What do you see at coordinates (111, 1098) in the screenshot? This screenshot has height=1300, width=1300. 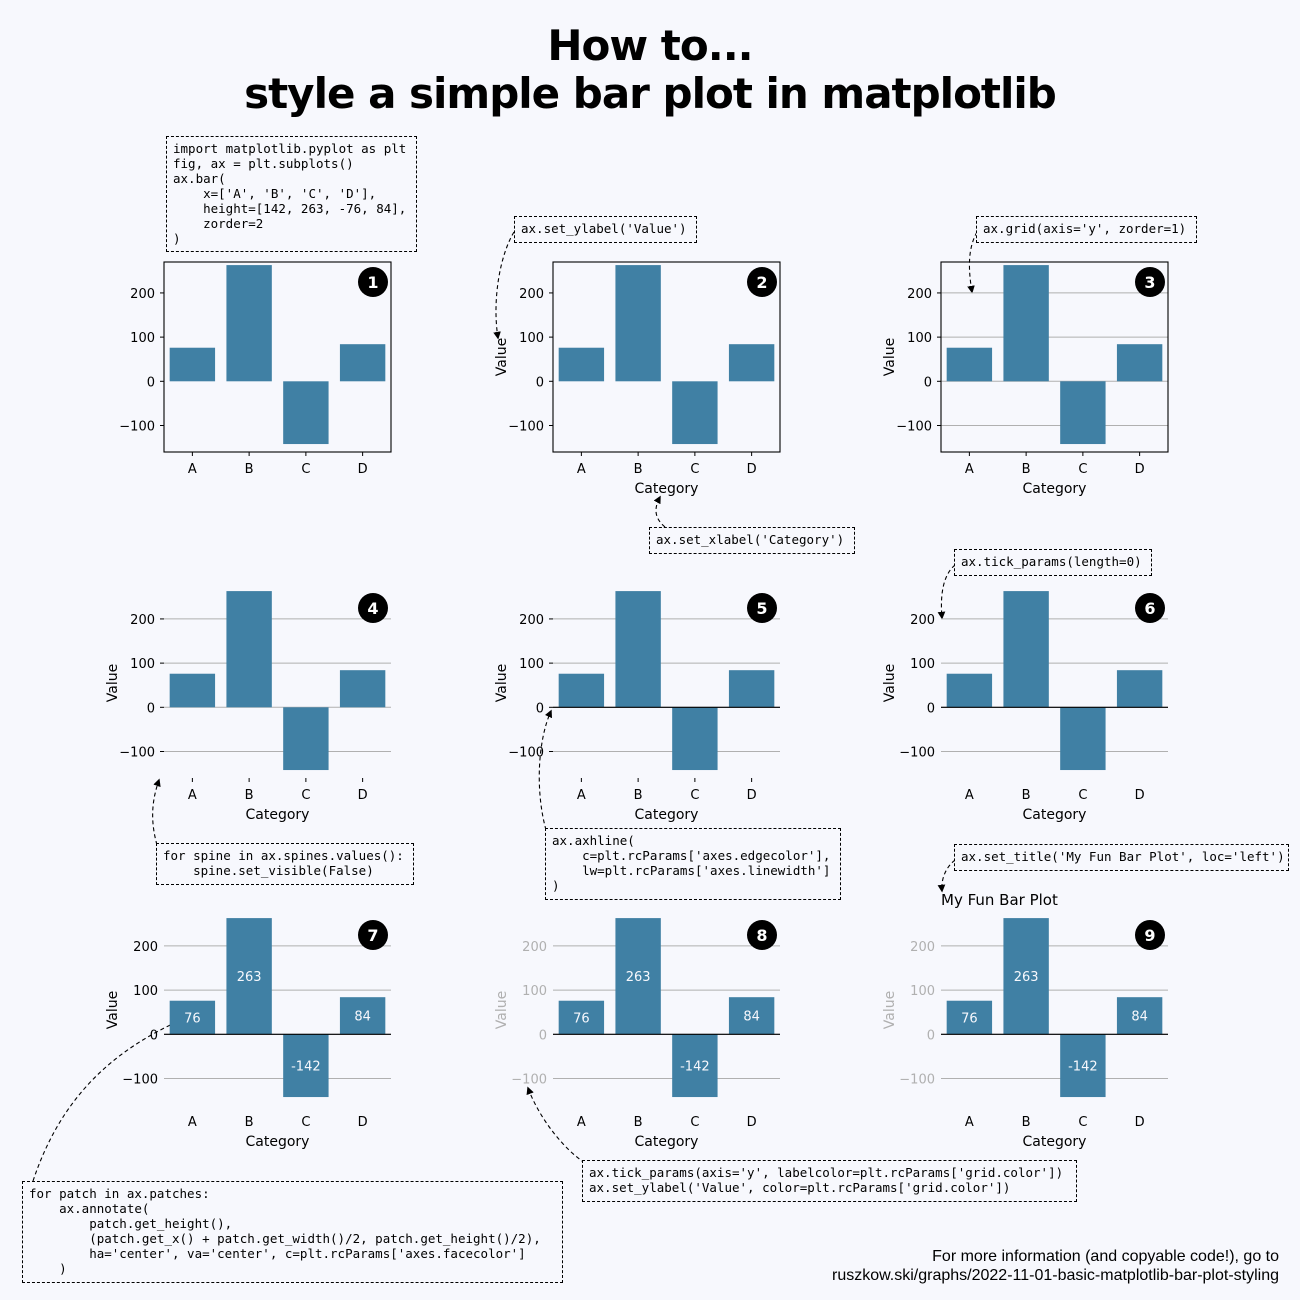 I see `arrow-annotate` at bounding box center [111, 1098].